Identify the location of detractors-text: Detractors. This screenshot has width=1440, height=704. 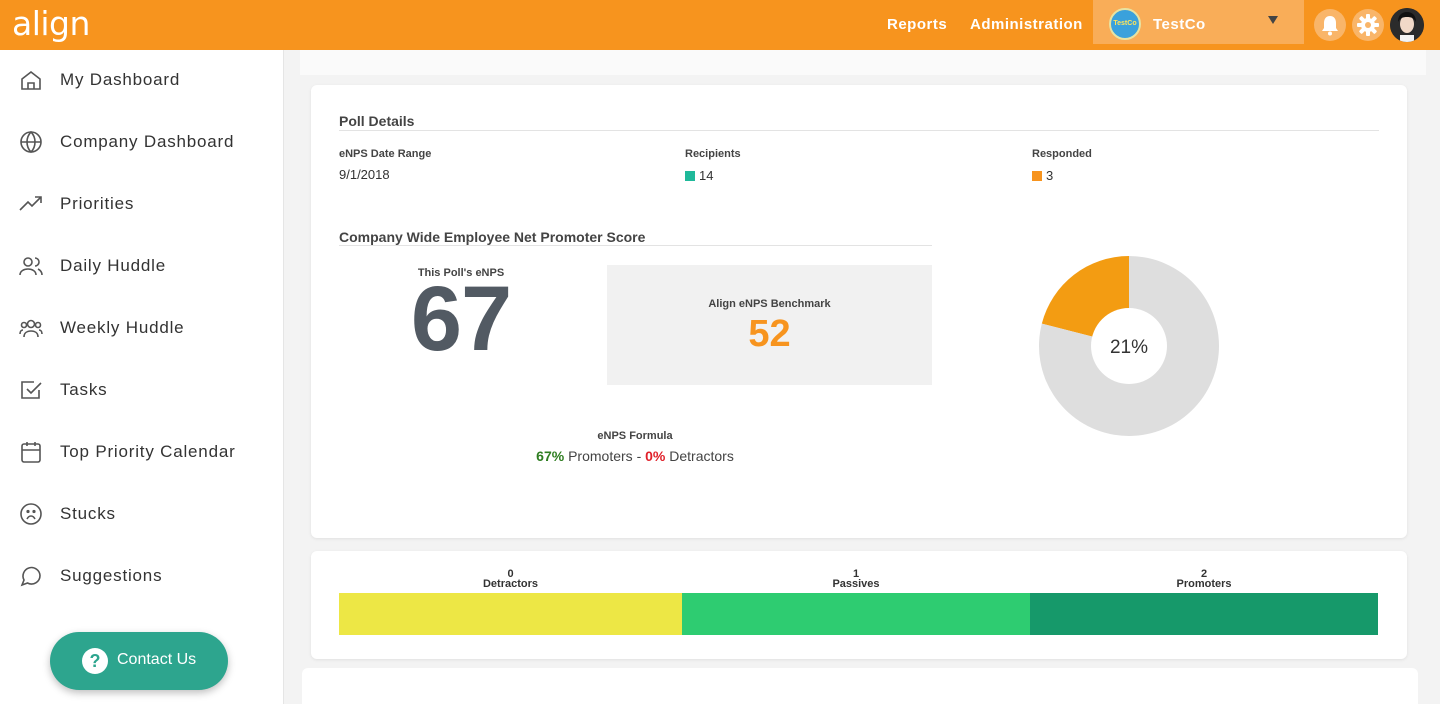
(701, 456).